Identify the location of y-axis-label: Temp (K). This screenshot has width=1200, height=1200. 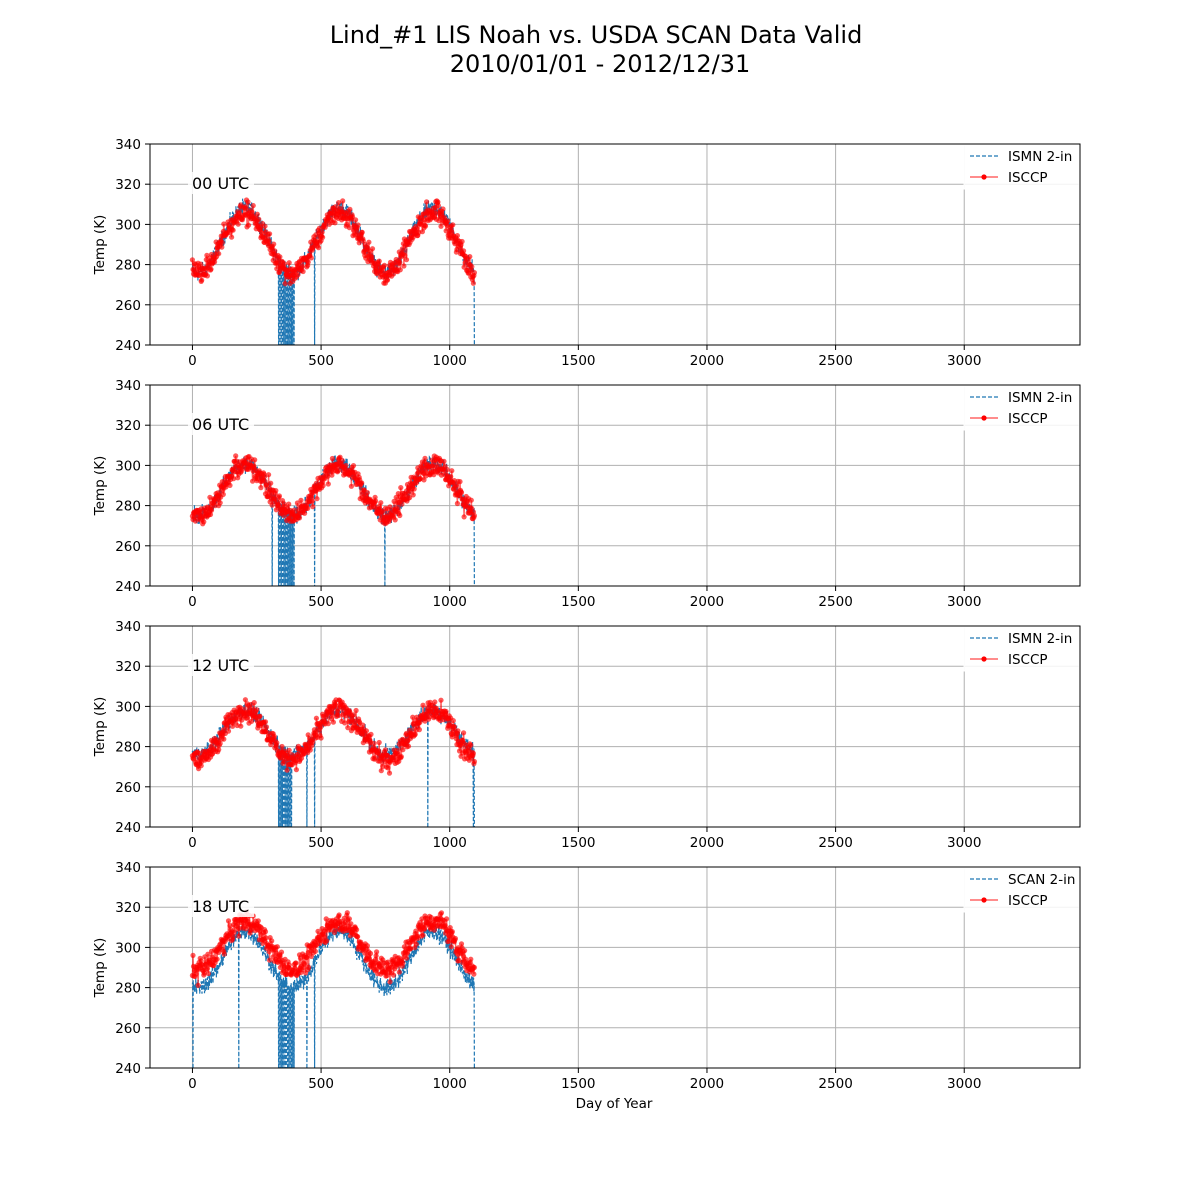
(100, 245).